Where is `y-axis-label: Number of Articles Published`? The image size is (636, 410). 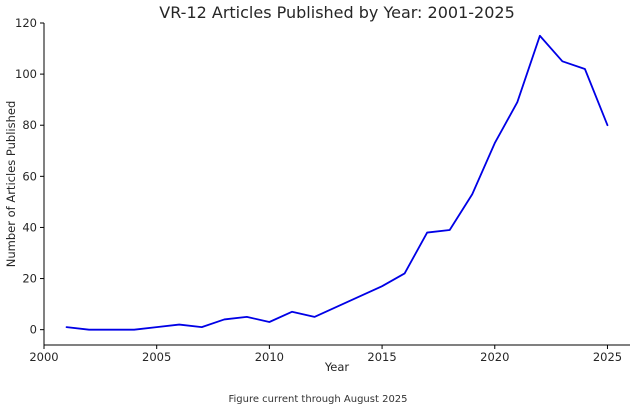 y-axis-label: Number of Articles Published is located at coordinates (11, 184).